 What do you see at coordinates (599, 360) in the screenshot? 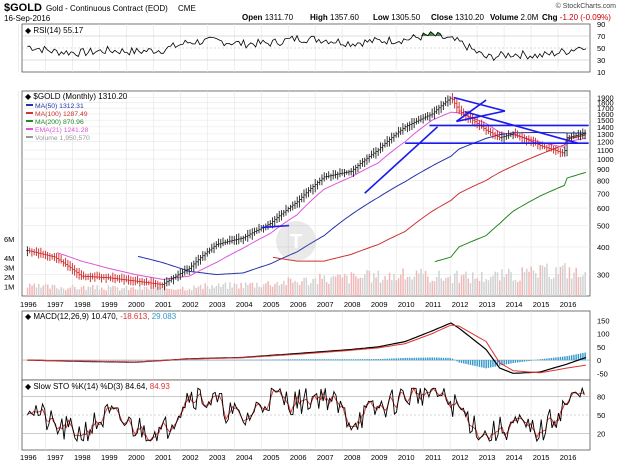
I see `macd-tick-label: 0` at bounding box center [599, 360].